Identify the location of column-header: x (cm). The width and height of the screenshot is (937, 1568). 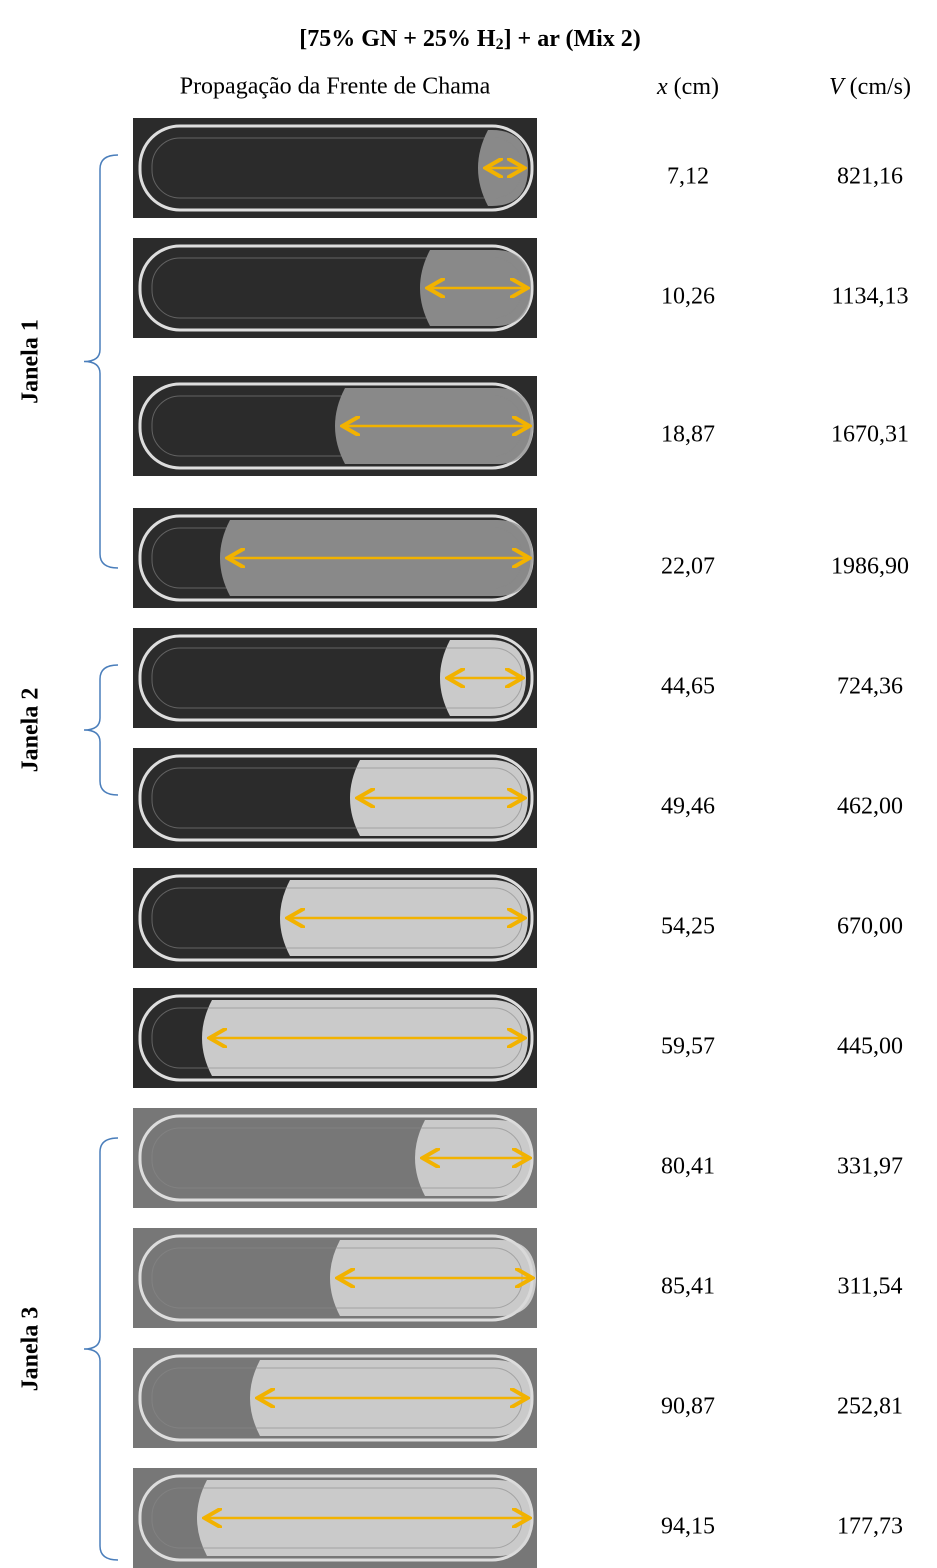
(687, 87).